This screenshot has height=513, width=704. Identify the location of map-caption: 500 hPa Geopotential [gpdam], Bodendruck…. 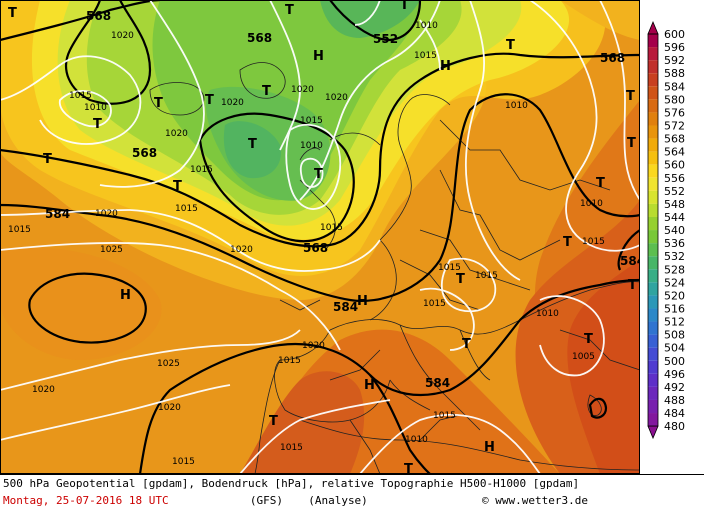
(352, 493).